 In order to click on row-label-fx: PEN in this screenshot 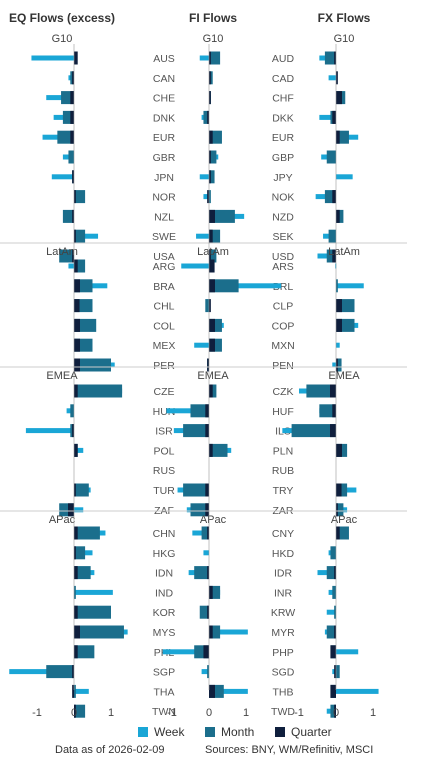, I will do `click(283, 366)`.